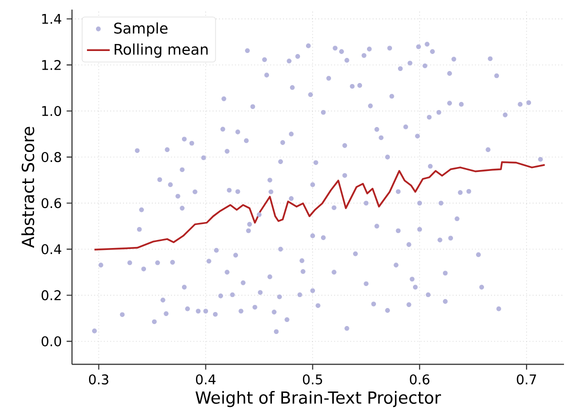 This screenshot has width=565, height=419. I want to click on y-tick-label: 0.6, so click(52, 203).